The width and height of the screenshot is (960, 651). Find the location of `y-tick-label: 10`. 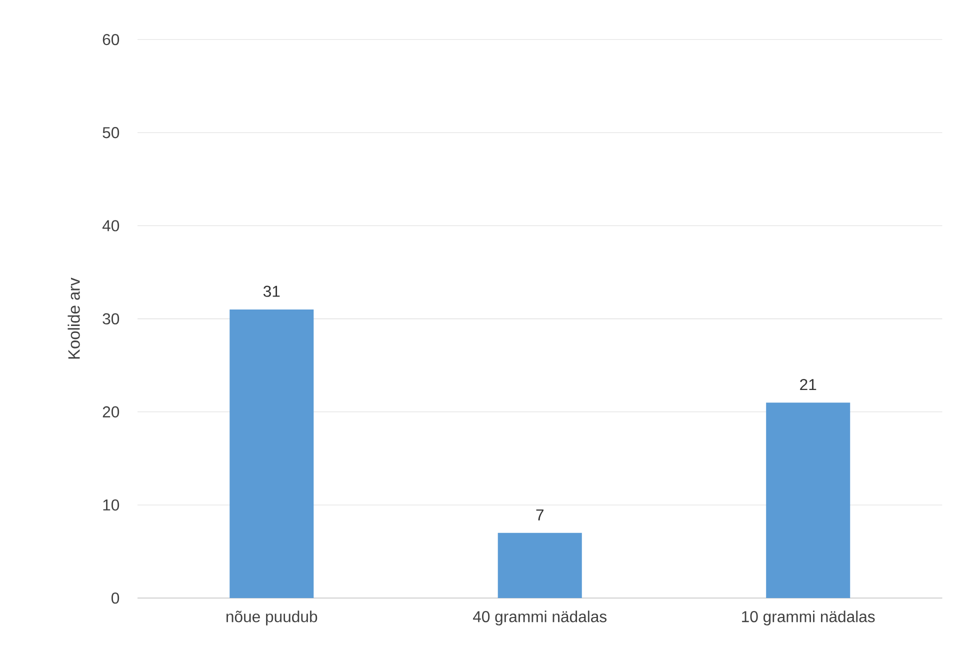

y-tick-label: 10 is located at coordinates (111, 504).